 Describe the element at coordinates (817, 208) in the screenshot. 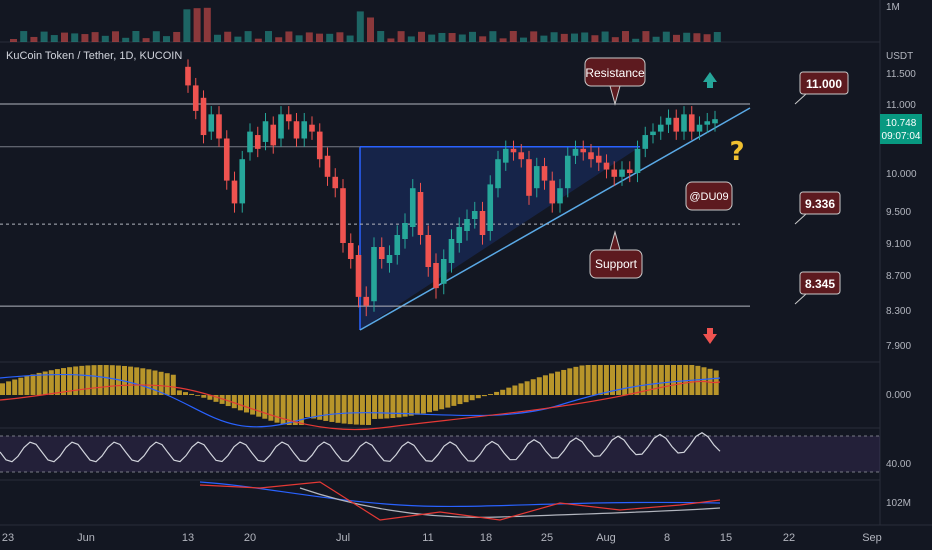

I see `level-badge-mid: 9.336` at that location.